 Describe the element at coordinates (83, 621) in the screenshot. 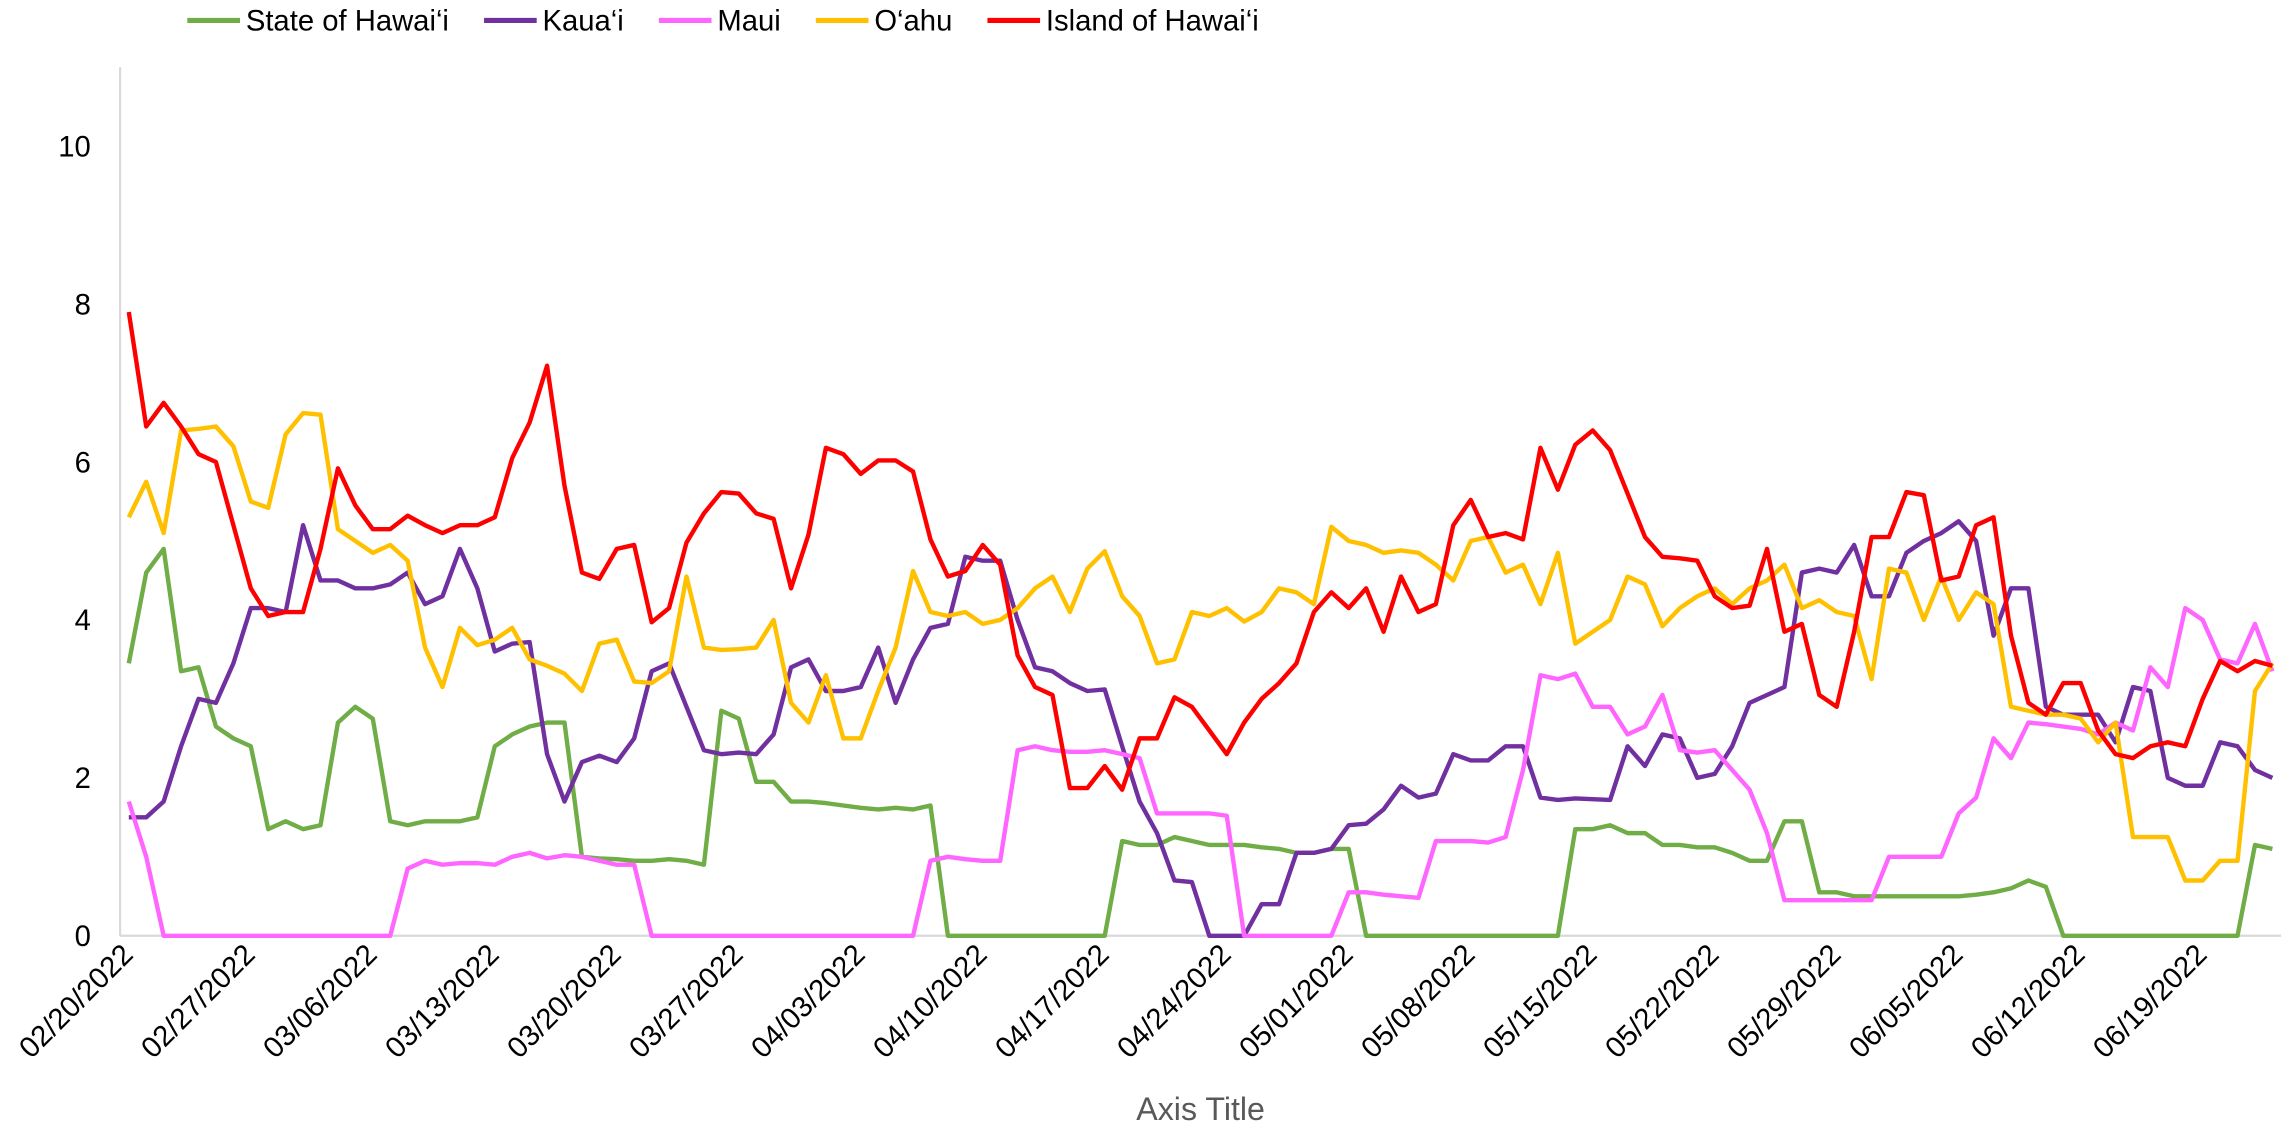

I see `y-tick-label: 4` at that location.